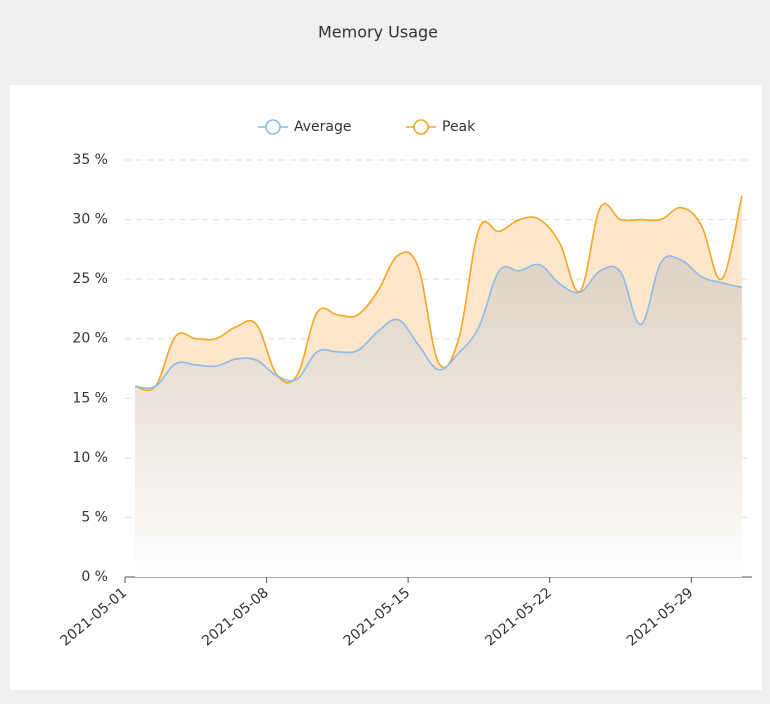 This screenshot has height=704, width=770. Describe the element at coordinates (378, 32) in the screenshot. I see `chart-title: Memory Usage` at that location.